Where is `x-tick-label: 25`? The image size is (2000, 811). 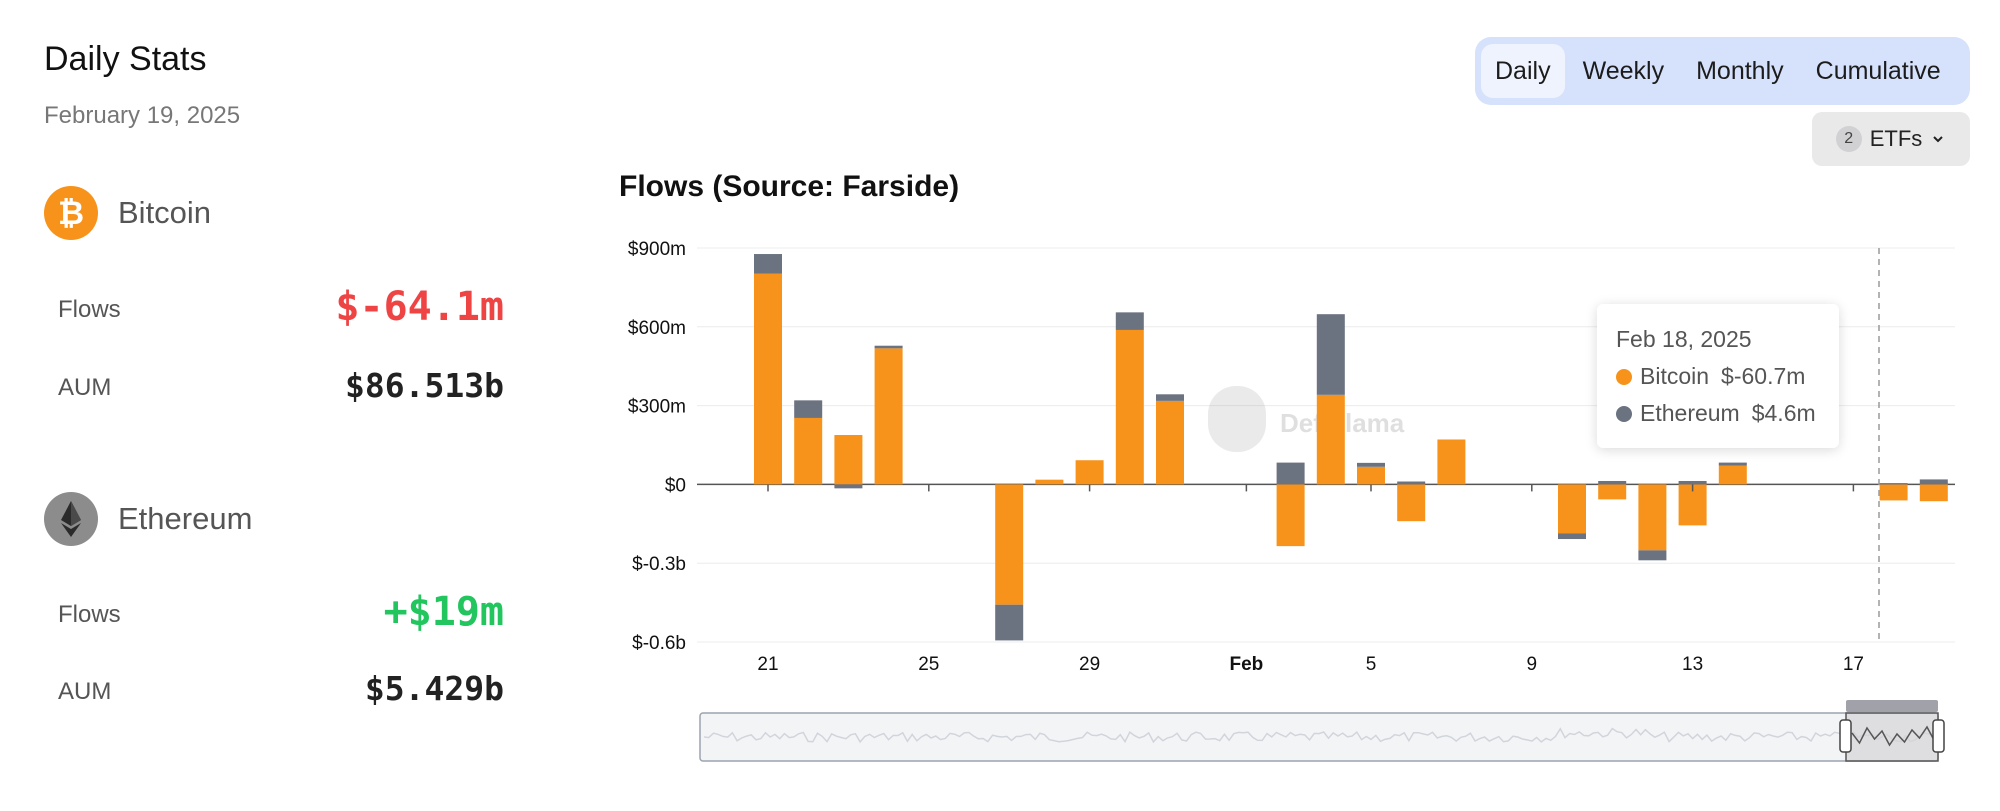 x-tick-label: 25 is located at coordinates (928, 664).